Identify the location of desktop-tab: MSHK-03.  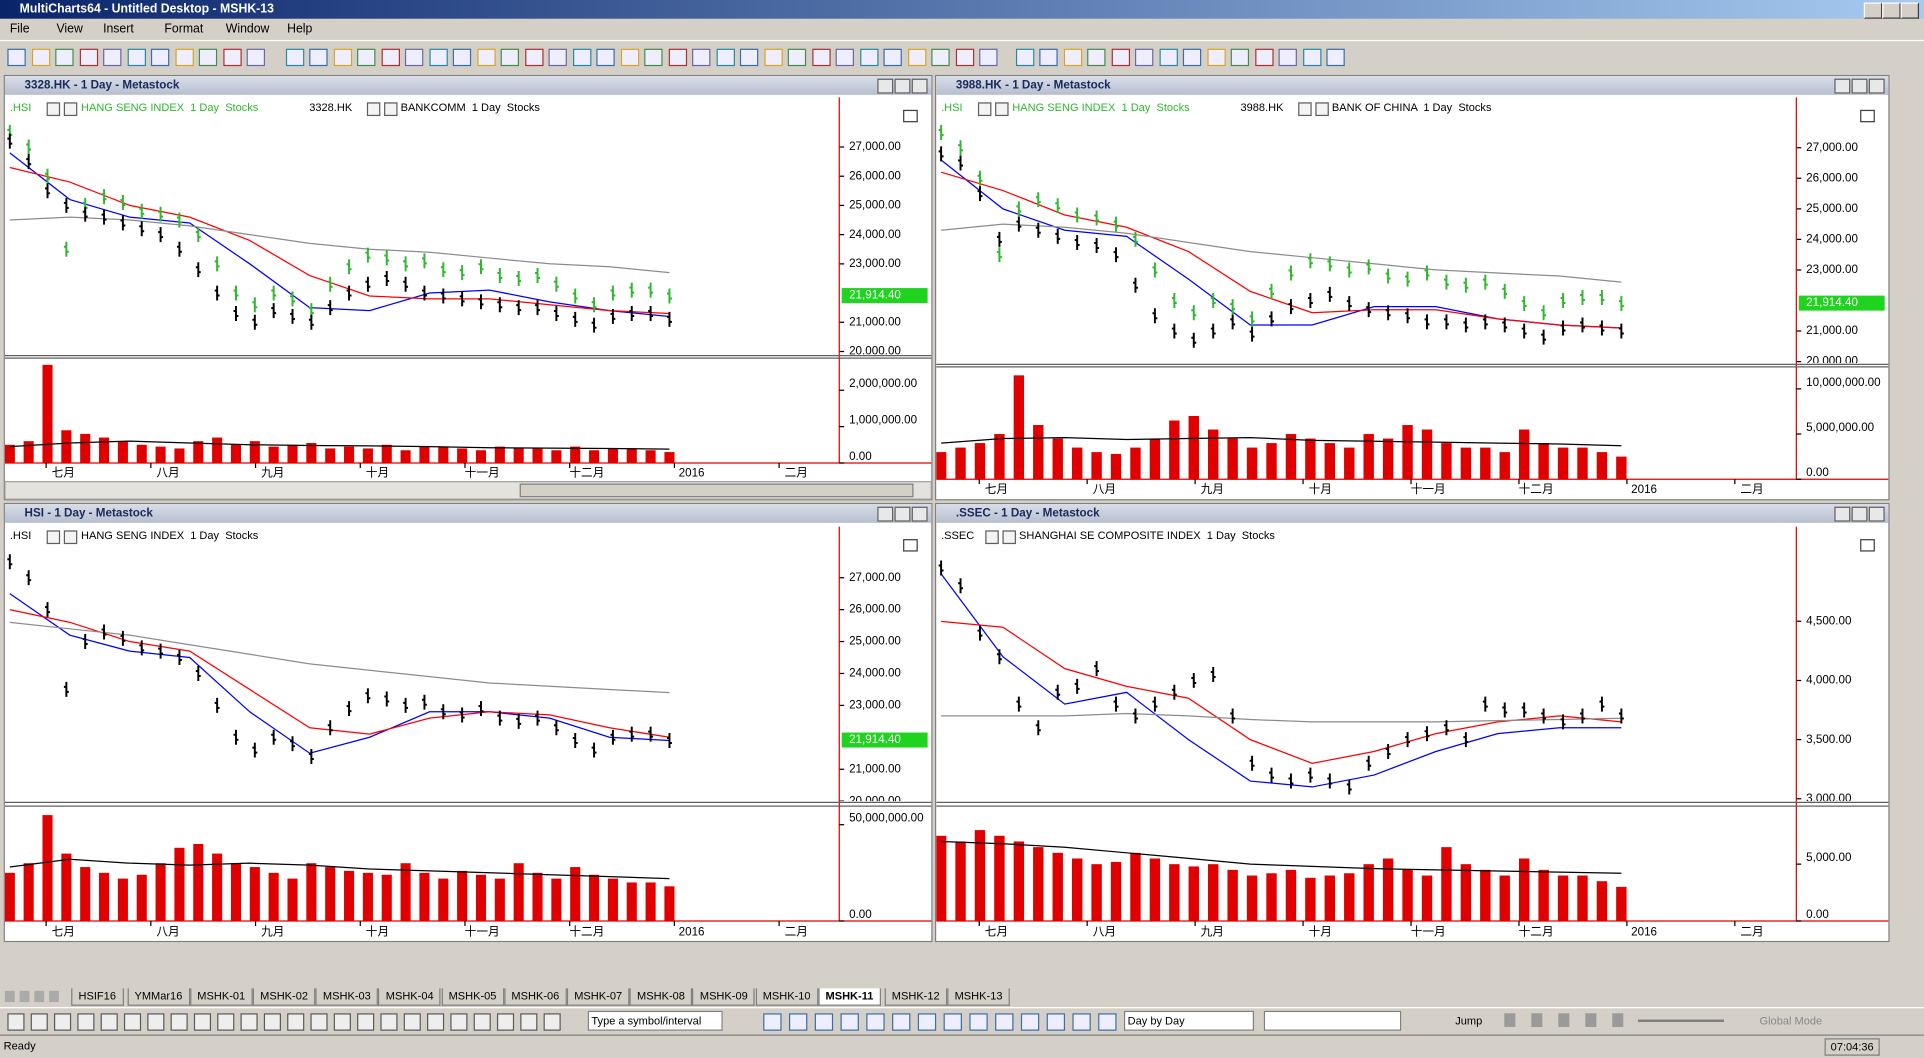
(347, 997).